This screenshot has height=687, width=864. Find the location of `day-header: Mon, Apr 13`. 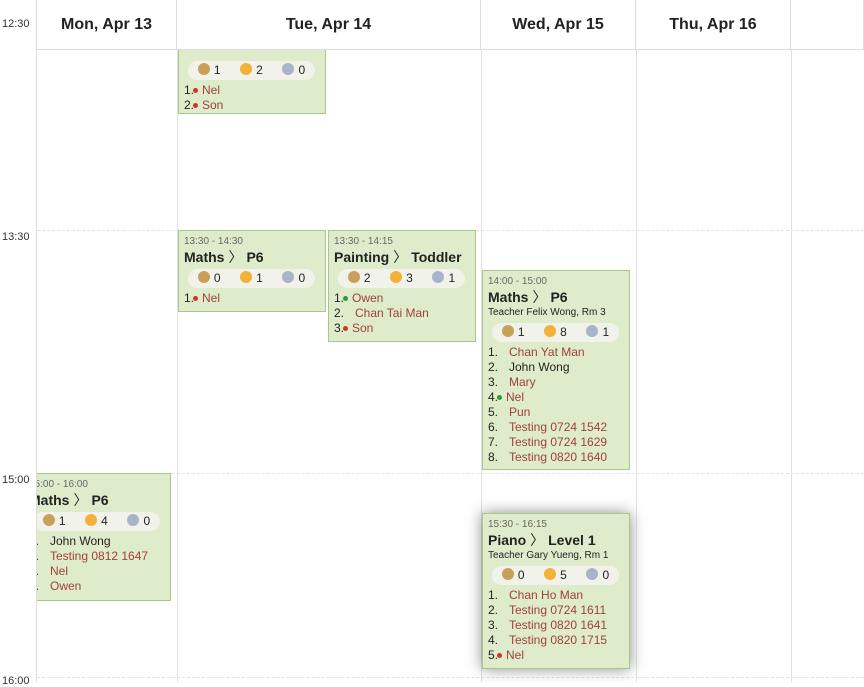

day-header: Mon, Apr 13 is located at coordinates (107, 25).